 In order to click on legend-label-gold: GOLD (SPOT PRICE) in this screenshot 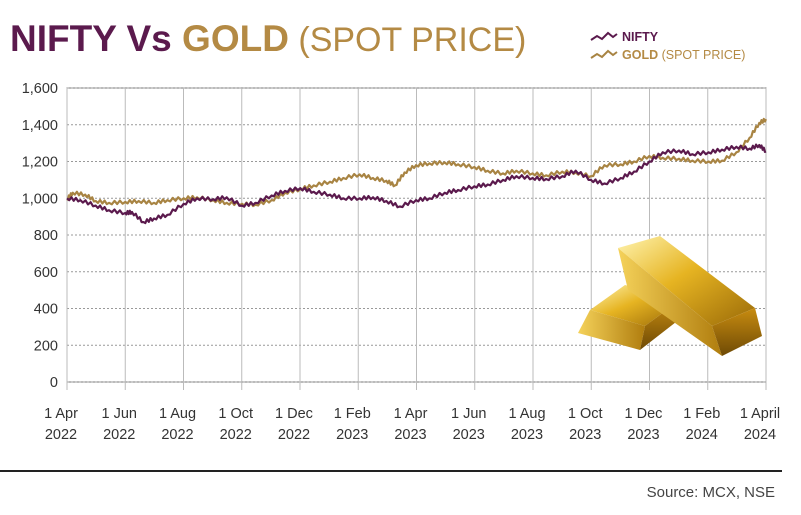, I will do `click(683, 55)`.